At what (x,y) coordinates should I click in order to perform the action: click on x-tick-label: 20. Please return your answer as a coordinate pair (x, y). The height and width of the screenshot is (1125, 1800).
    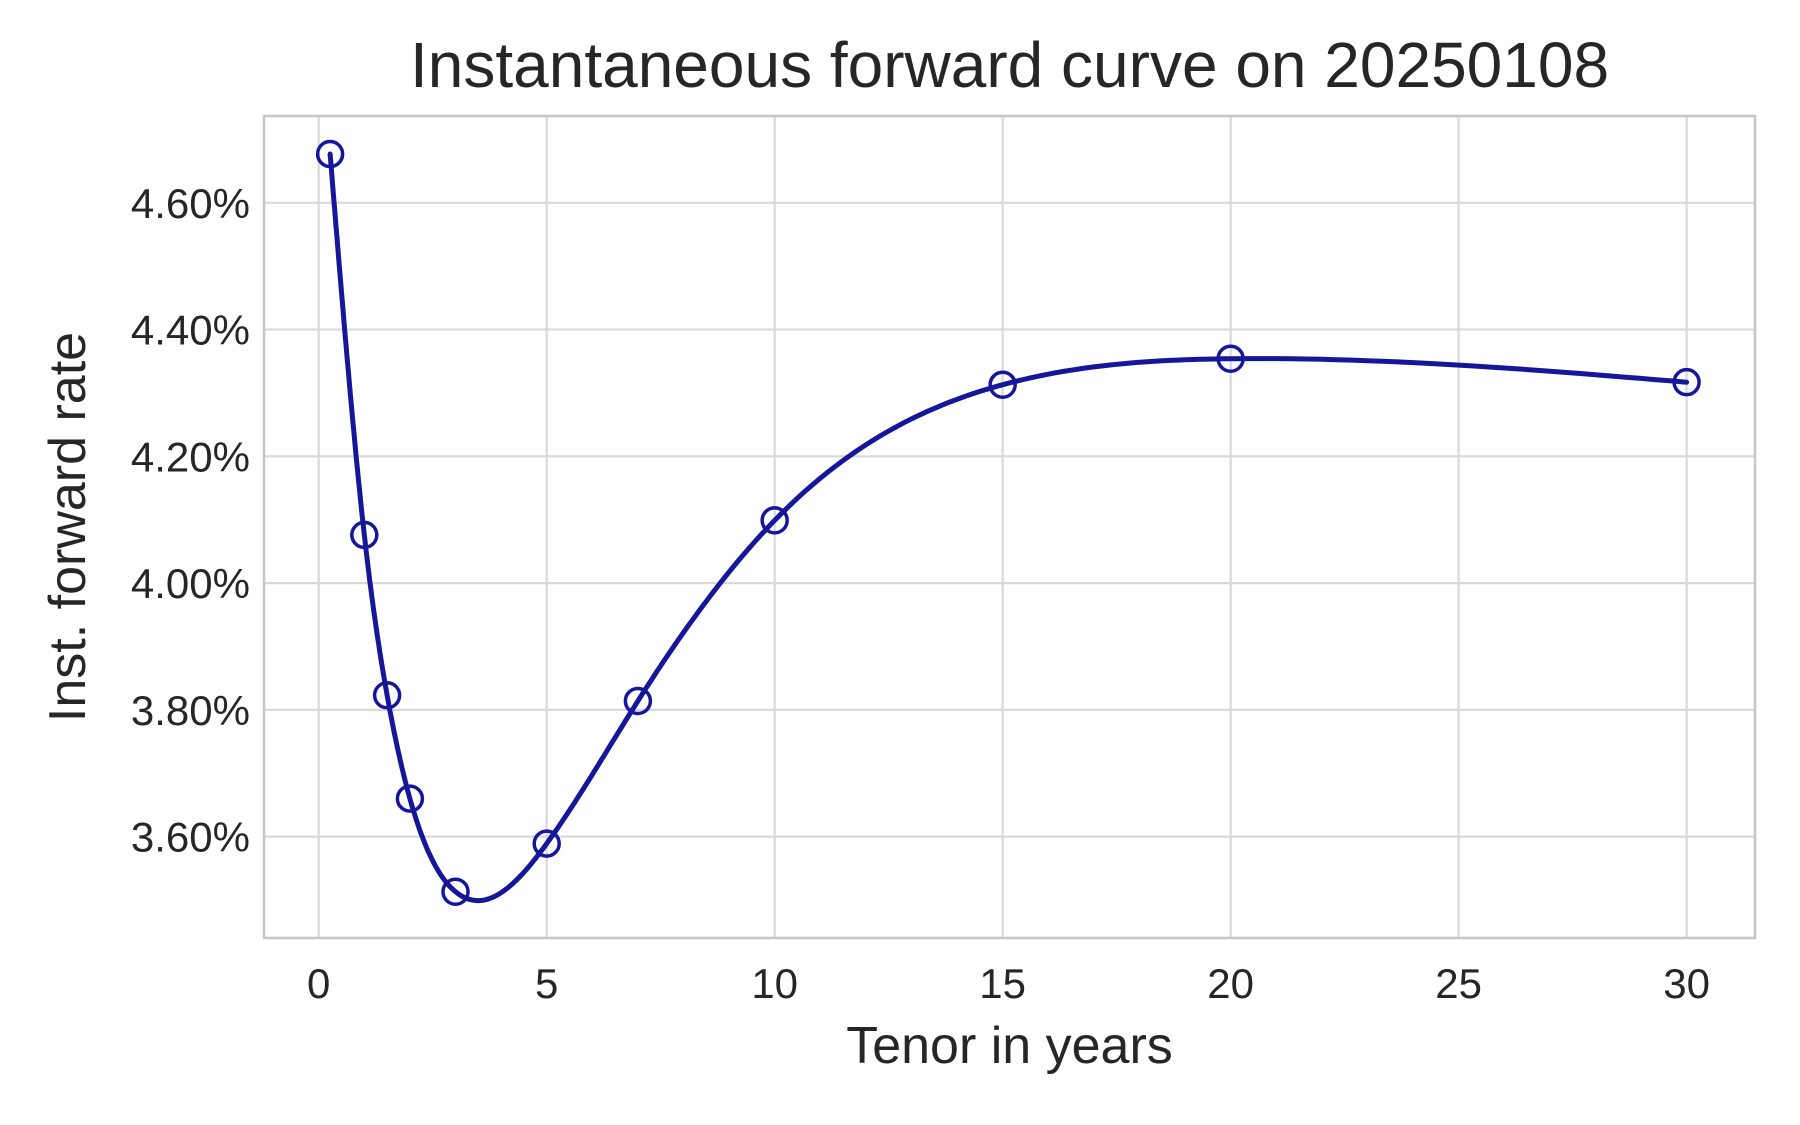
    Looking at the image, I should click on (1230, 983).